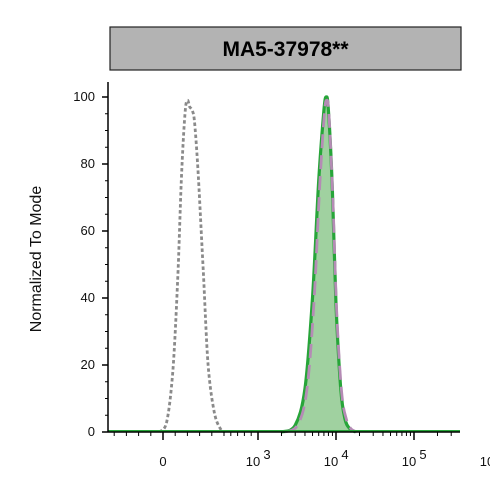 The height and width of the screenshot is (490, 490). I want to click on title-box, so click(285, 48).